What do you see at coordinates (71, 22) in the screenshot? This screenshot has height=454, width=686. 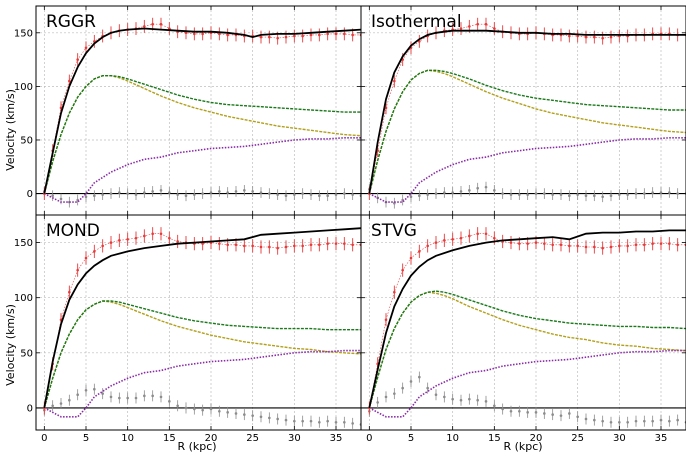 I see `panel-title: RGGR` at bounding box center [71, 22].